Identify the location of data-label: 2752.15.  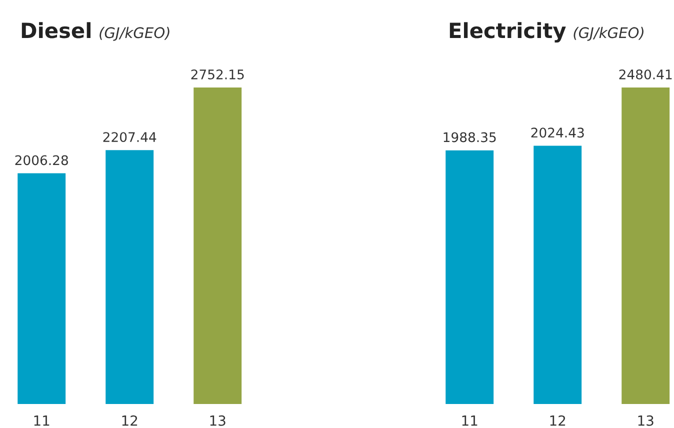
(217, 74).